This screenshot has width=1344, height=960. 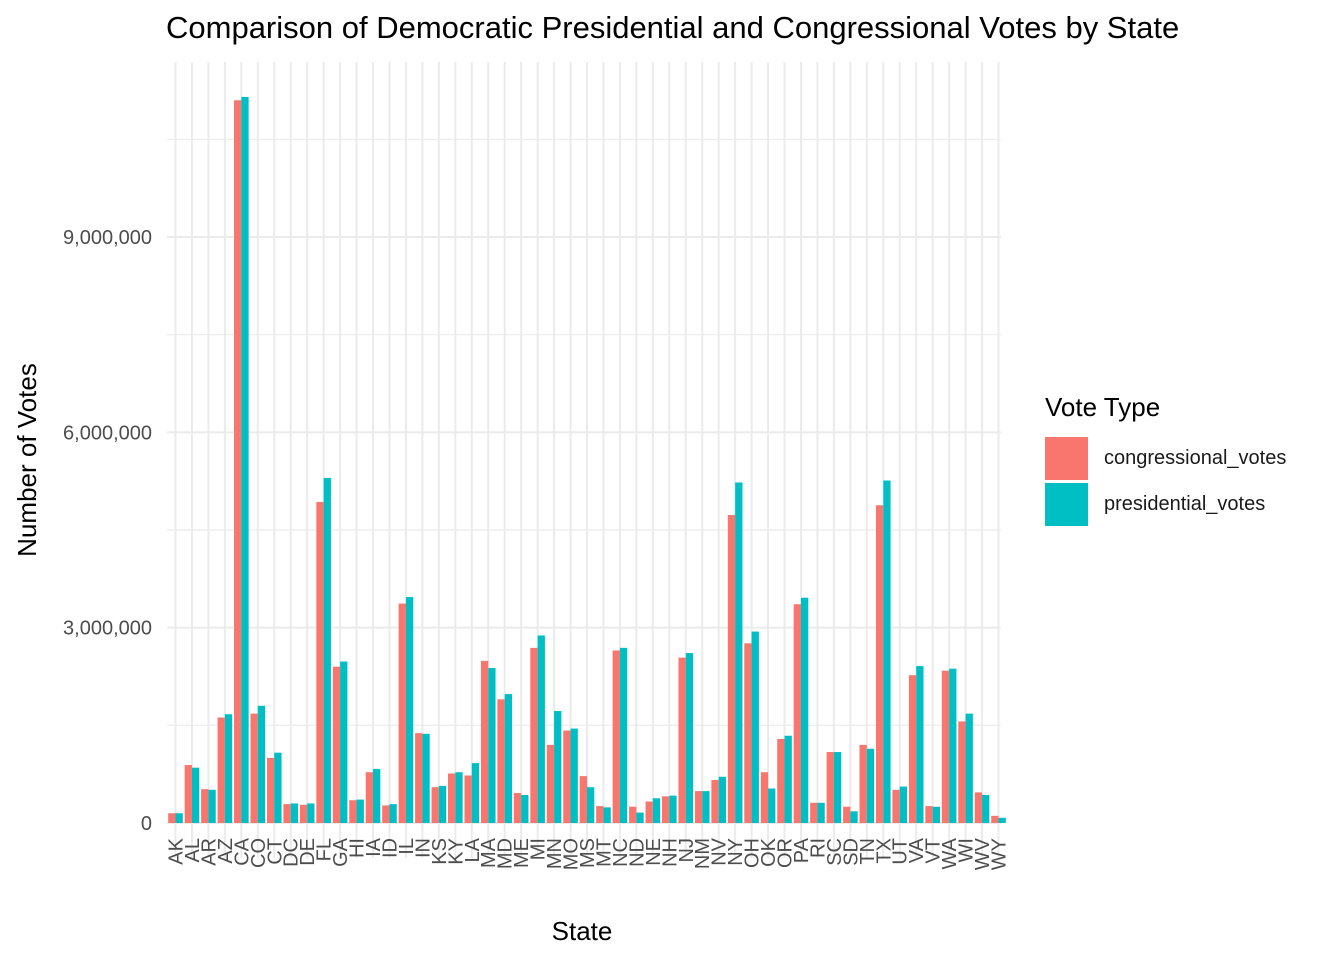 What do you see at coordinates (377, 795) in the screenshot?
I see `bar-presidential_votes-IA` at bounding box center [377, 795].